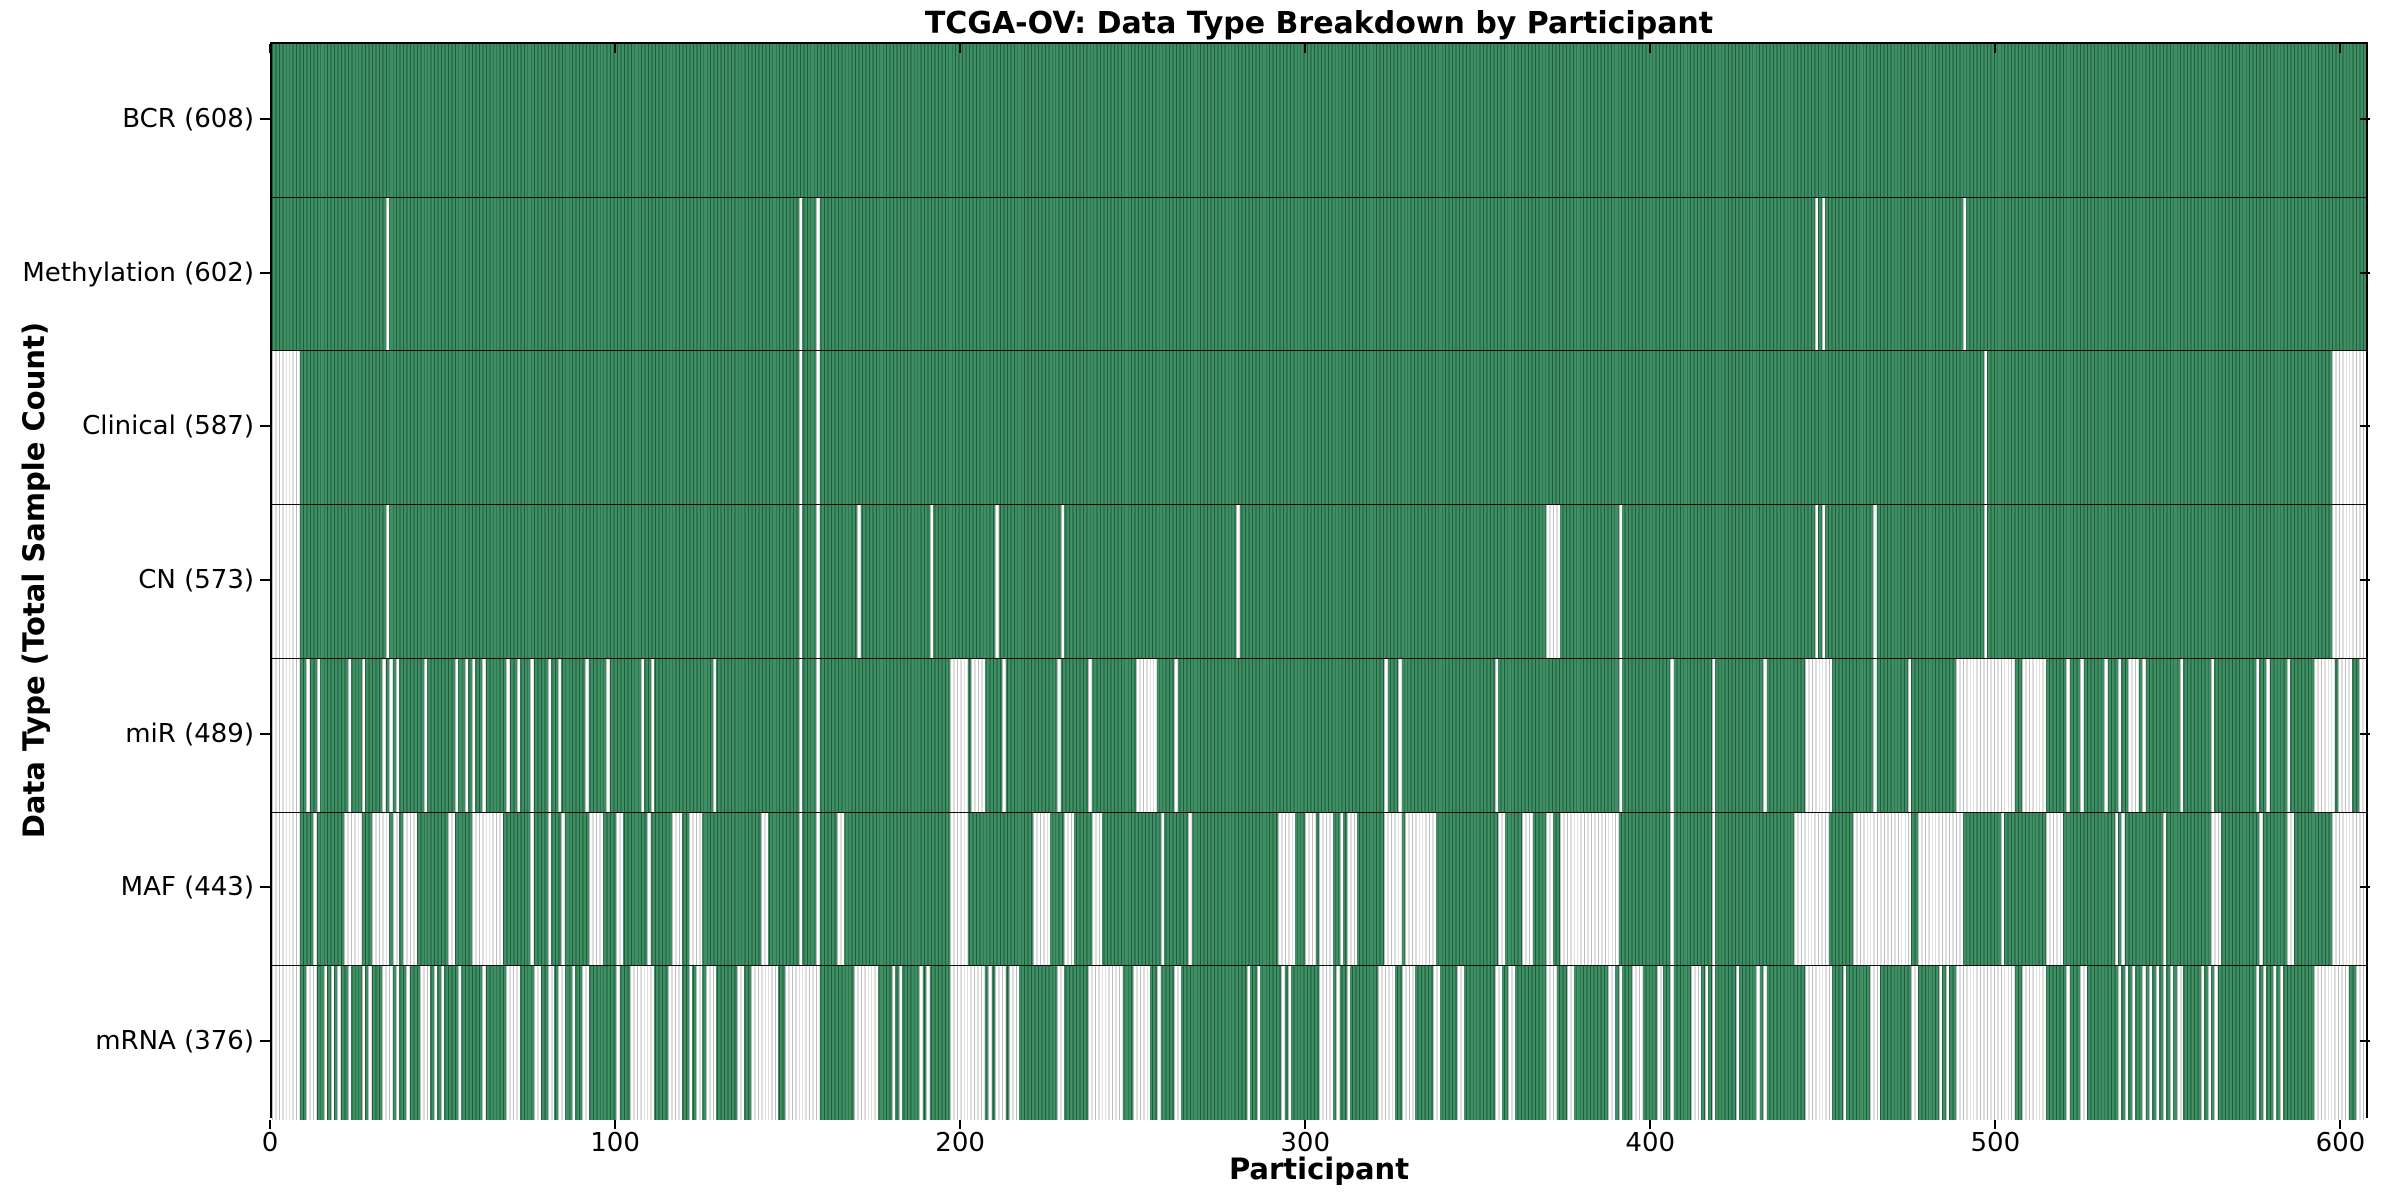  I want to click on row-mrna, so click(1319, 1043).